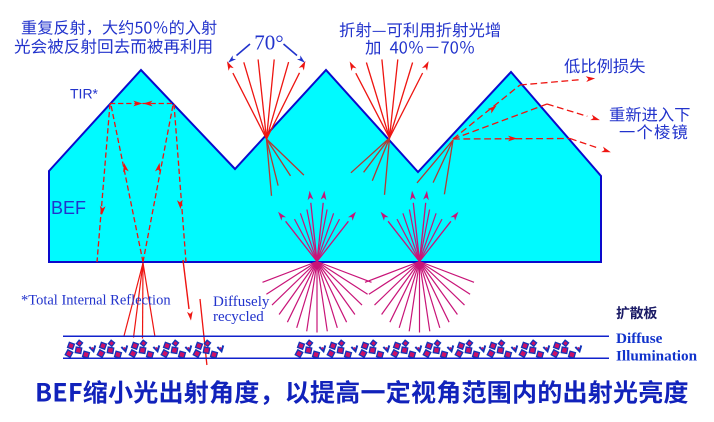 The height and width of the screenshot is (422, 714). What do you see at coordinates (84, 94) in the screenshot?
I see `svg-text: TIR*` at bounding box center [84, 94].